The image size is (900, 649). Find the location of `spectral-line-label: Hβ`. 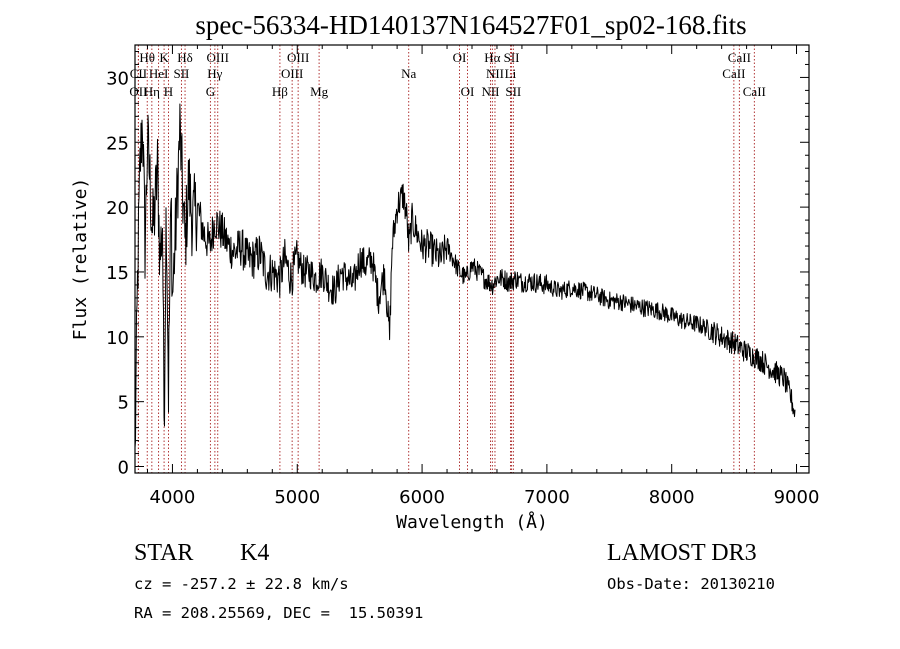

spectral-line-label: Hβ is located at coordinates (280, 91).